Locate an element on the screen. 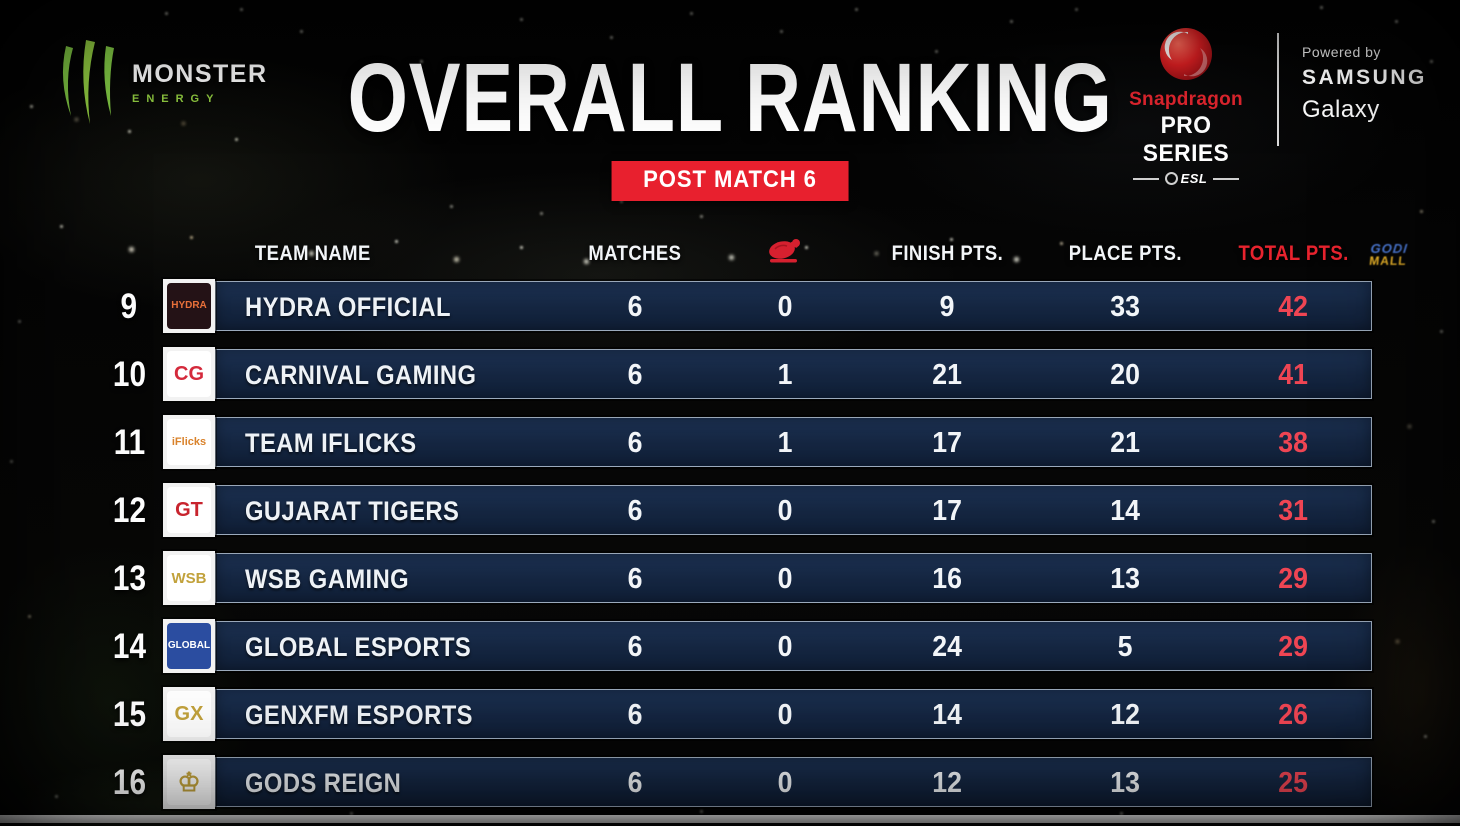 This screenshot has width=1460, height=826. finish-pts-value: 12 is located at coordinates (947, 782).